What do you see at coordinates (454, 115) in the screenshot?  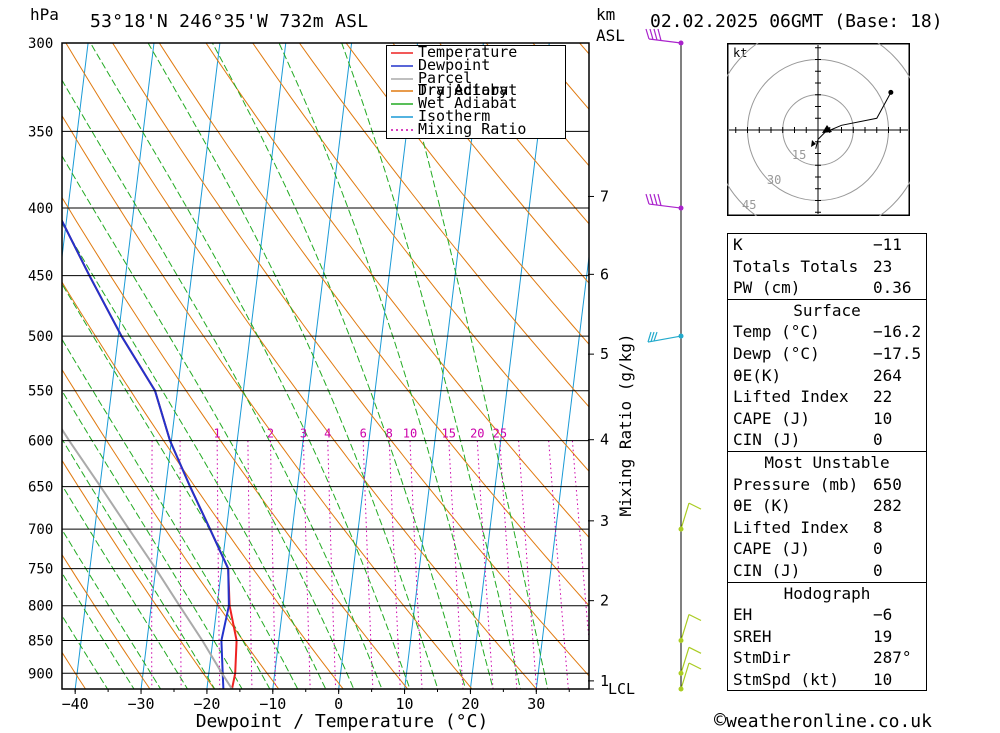 I see `legend-label: Isotherm` at bounding box center [454, 115].